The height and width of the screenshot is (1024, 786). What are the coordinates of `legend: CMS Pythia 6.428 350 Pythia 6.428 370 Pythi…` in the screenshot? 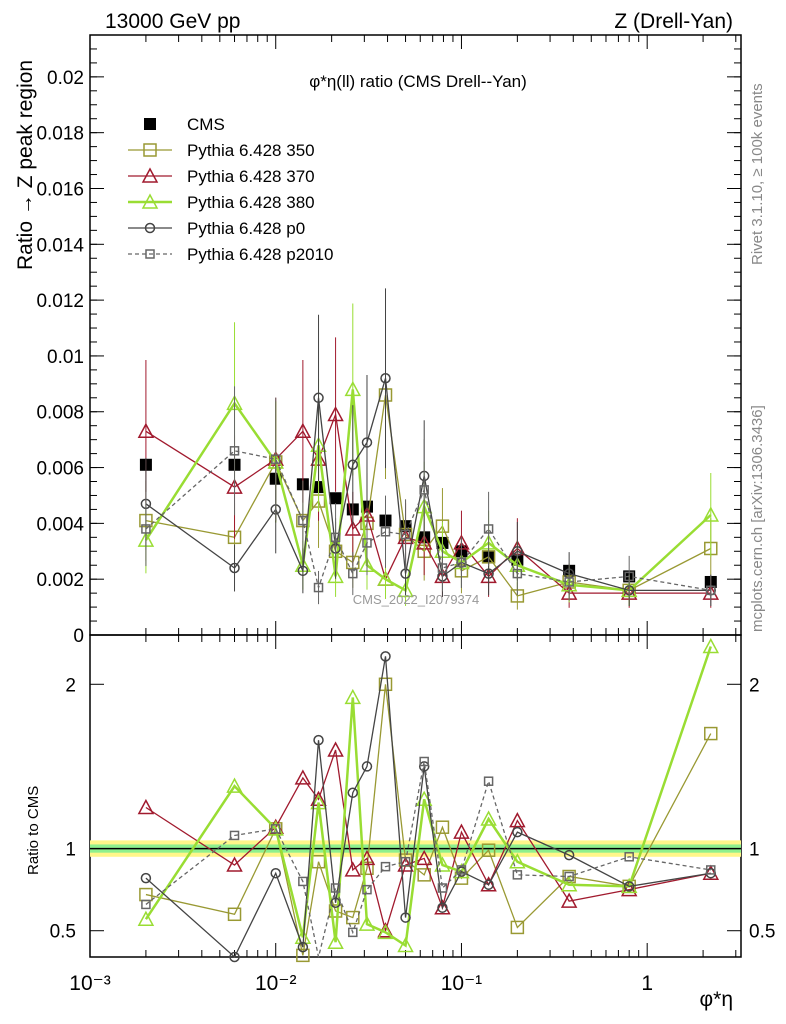 It's located at (231, 189).